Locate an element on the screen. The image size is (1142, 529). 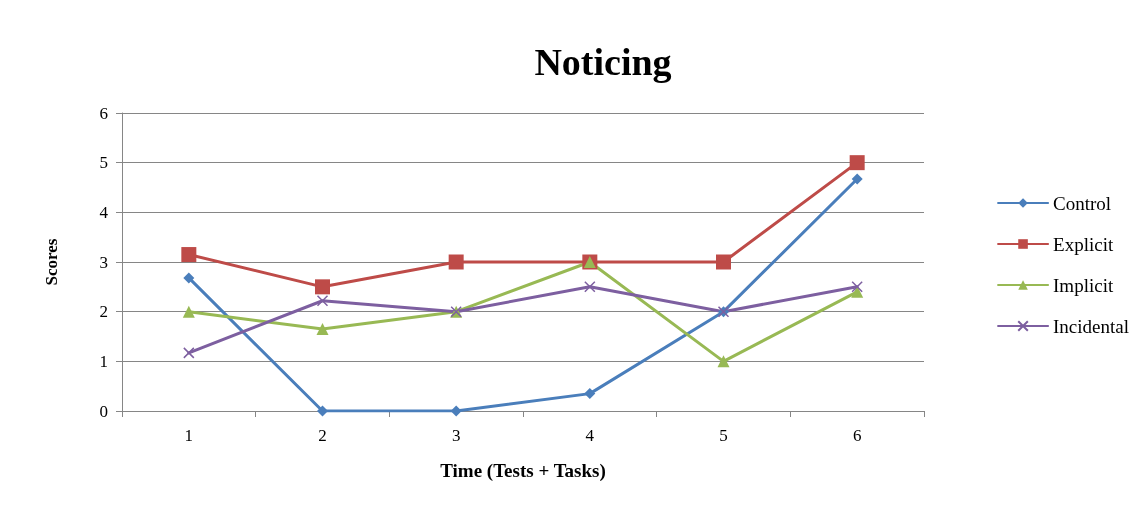
y-tick-label: 3 is located at coordinates (103, 262).